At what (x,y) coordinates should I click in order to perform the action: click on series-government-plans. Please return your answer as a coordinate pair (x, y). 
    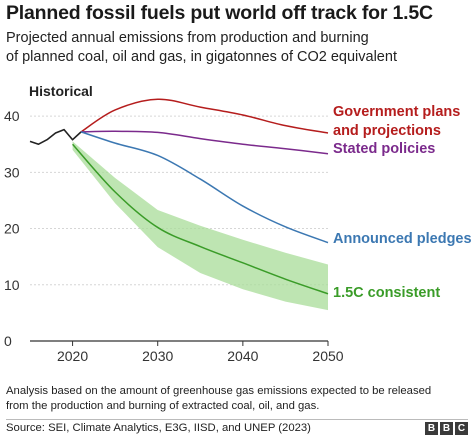
    Looking at the image, I should click on (204, 116).